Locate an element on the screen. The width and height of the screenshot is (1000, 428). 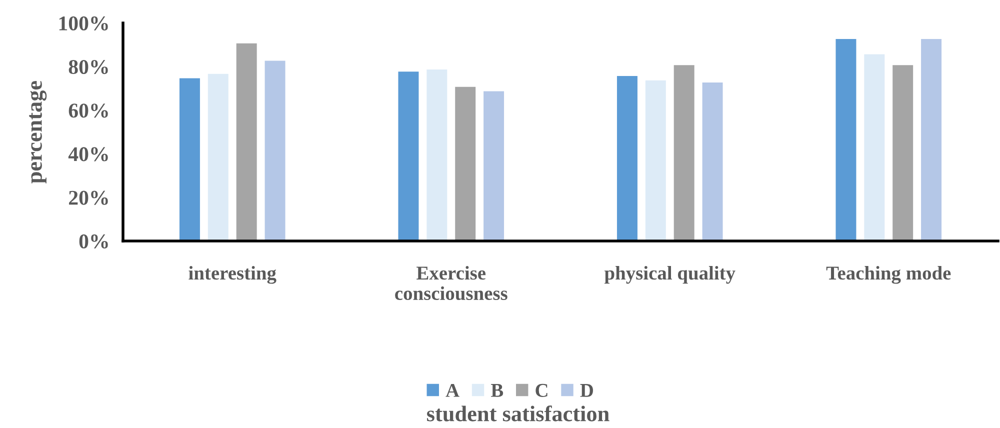
y-tick-label: 0% is located at coordinates (93, 241).